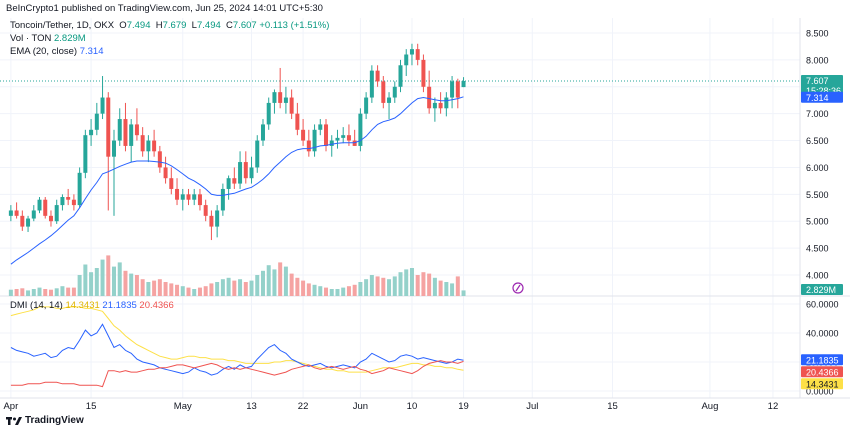  I want to click on dmi-minus-line, so click(237, 374).